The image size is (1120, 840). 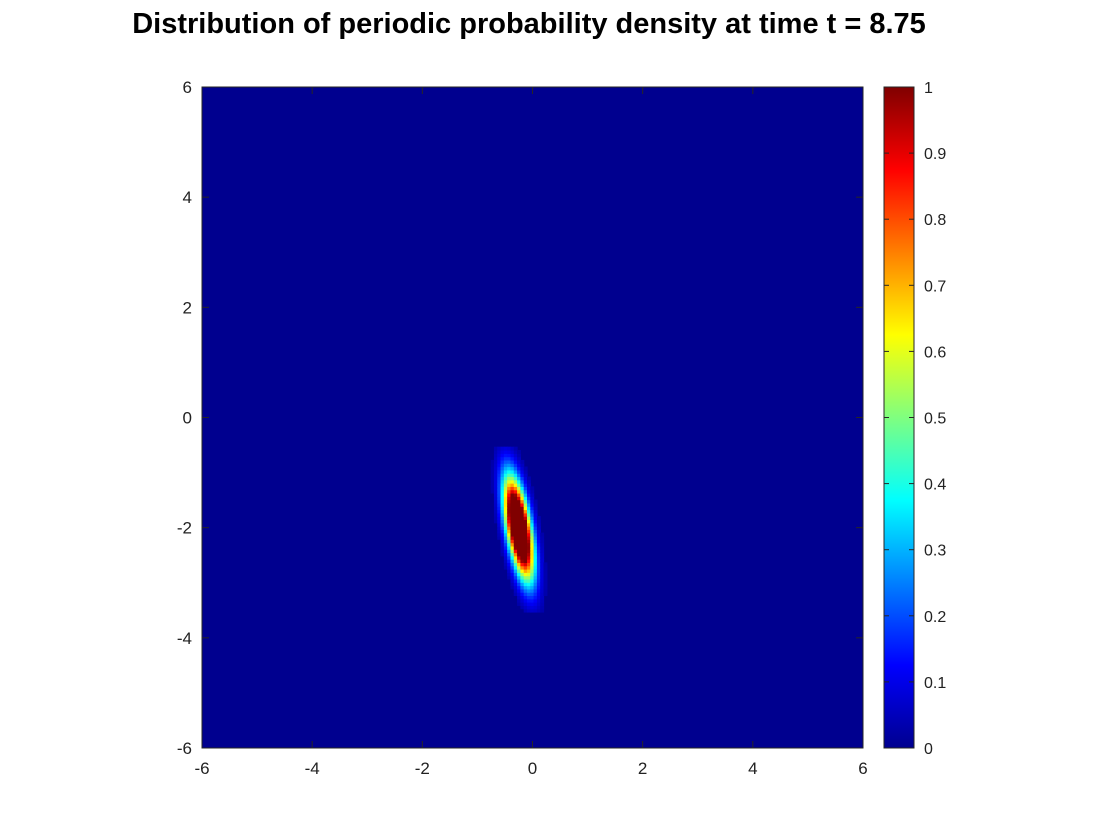 I want to click on colorbar-tick-label: 0.4, so click(x=935, y=485).